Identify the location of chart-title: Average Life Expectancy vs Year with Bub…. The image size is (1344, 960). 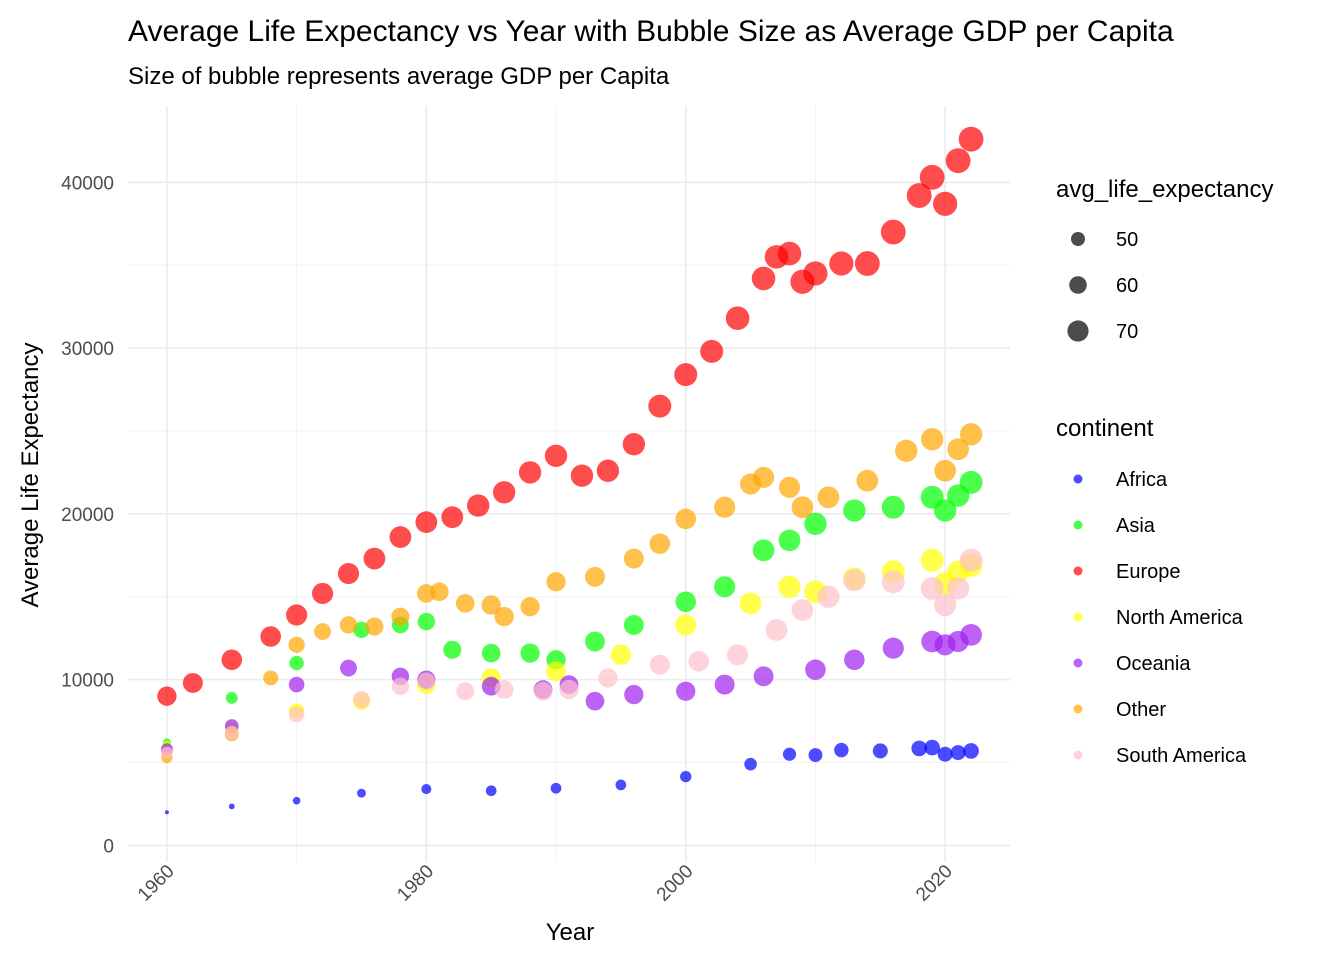
(651, 31).